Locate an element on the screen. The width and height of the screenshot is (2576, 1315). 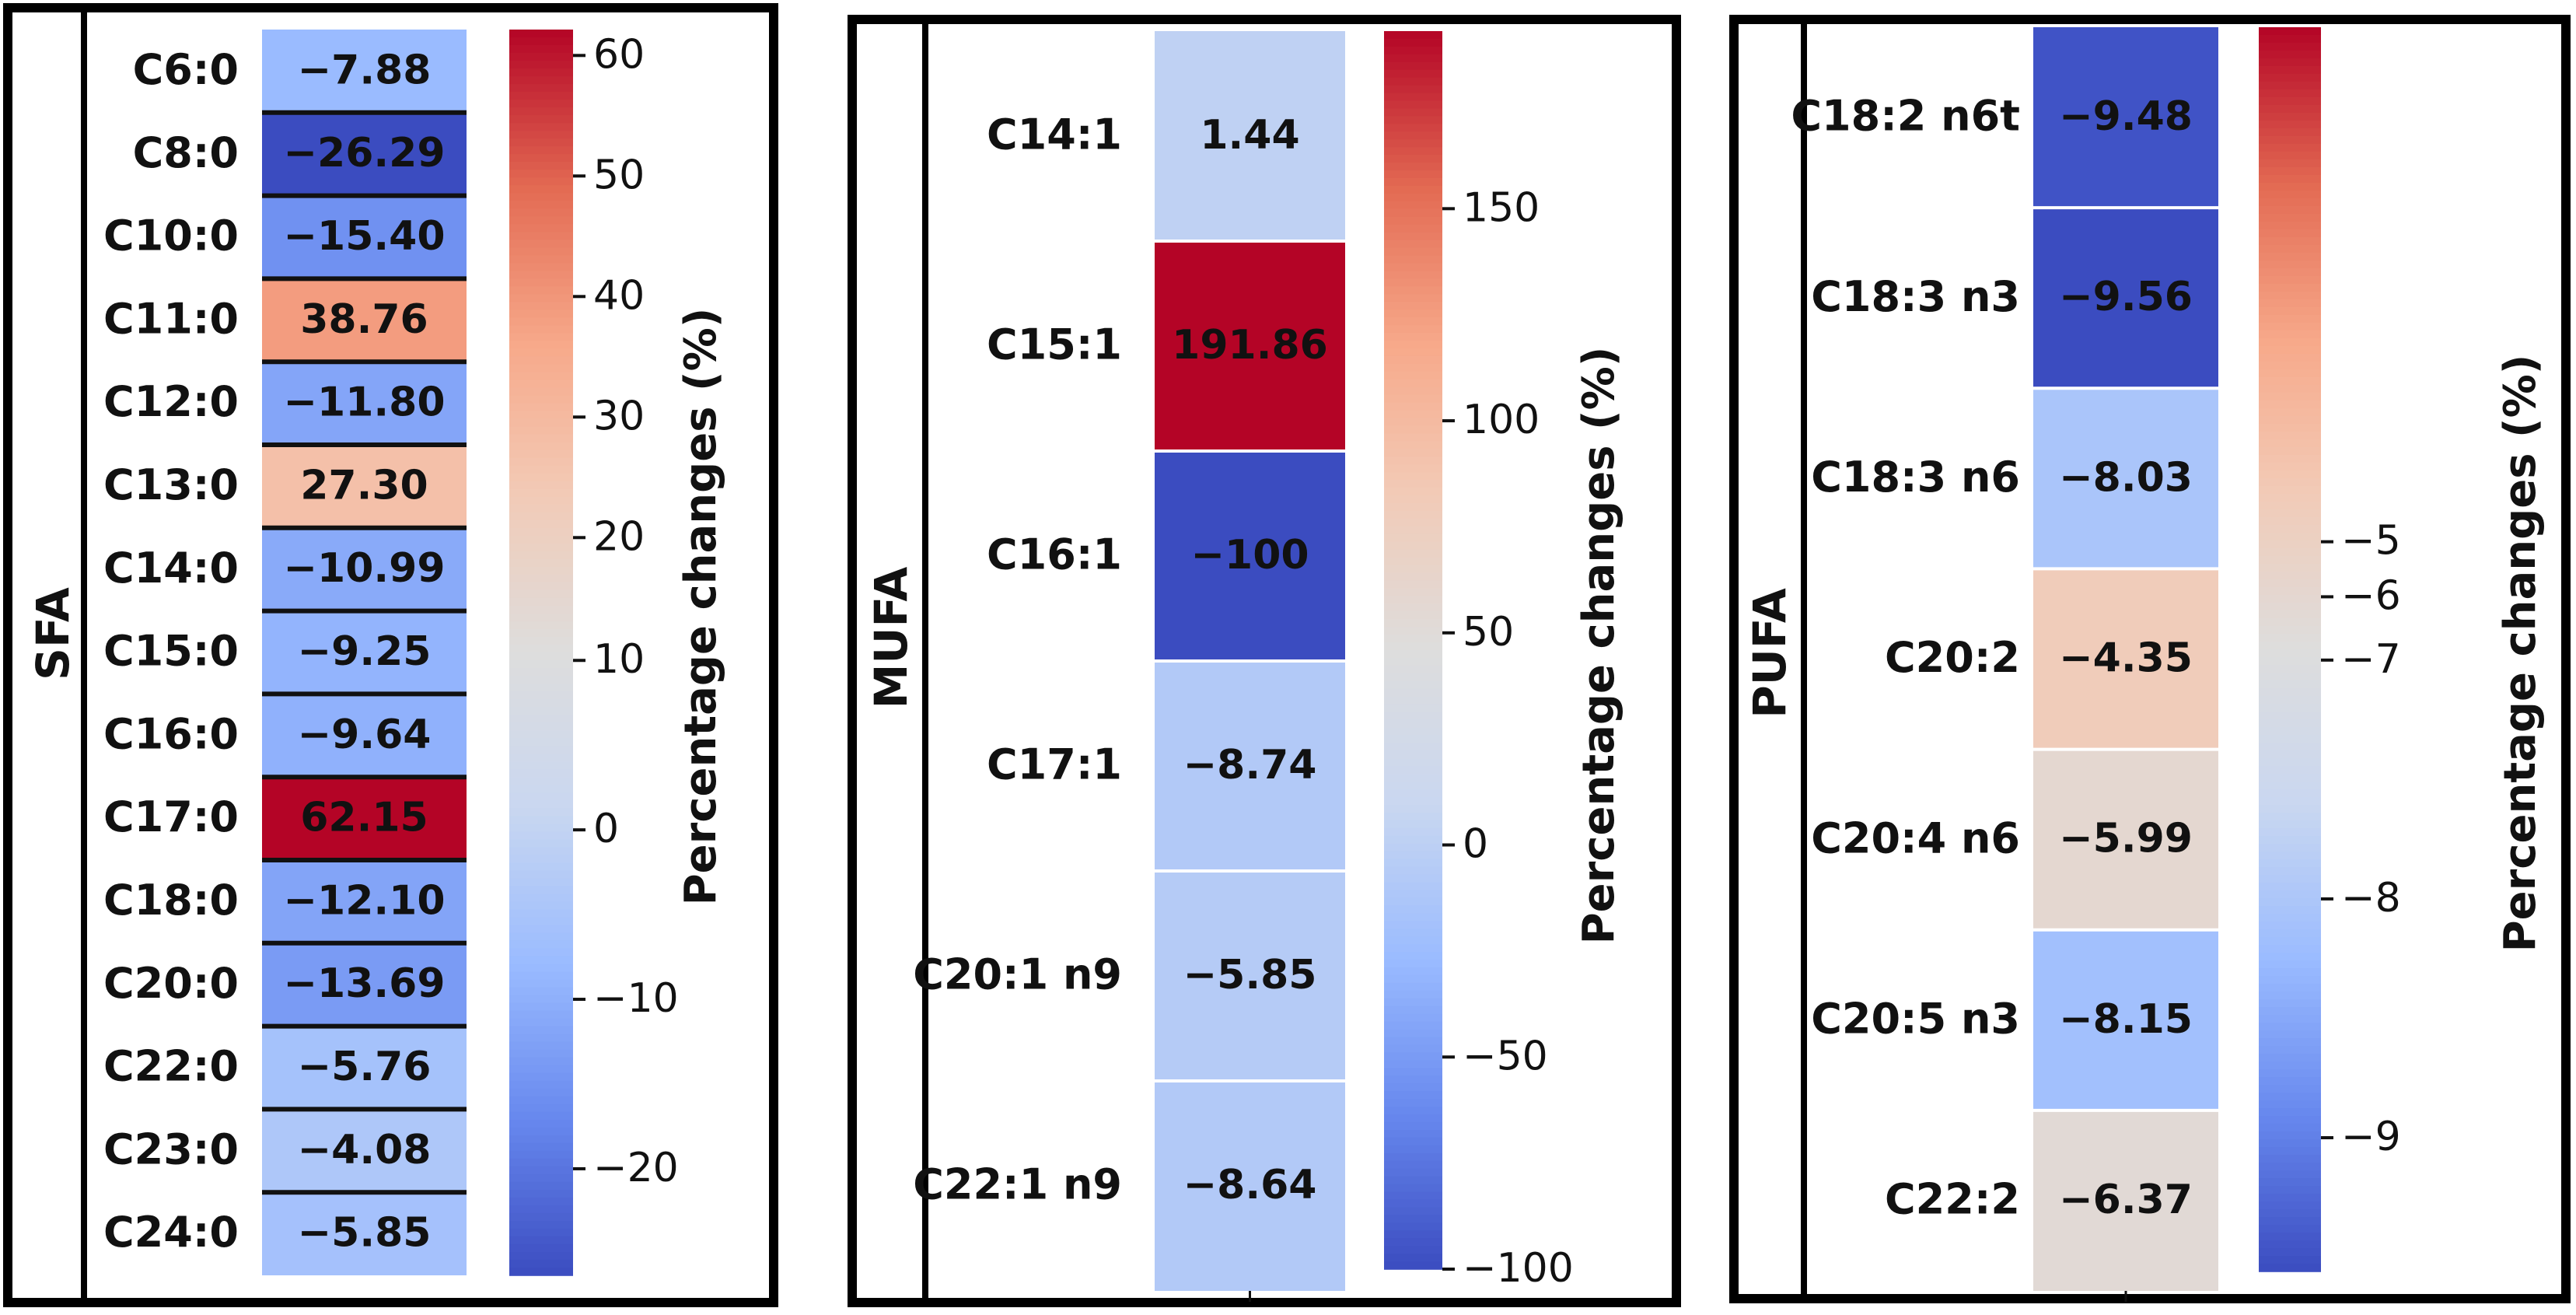
cell-value-label: 38.76 is located at coordinates (364, 319).